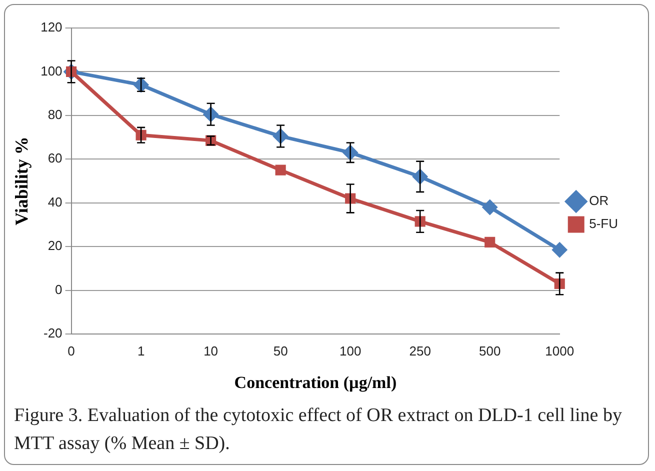 The image size is (655, 471). What do you see at coordinates (51, 70) in the screenshot?
I see `y-tick-label: 100` at bounding box center [51, 70].